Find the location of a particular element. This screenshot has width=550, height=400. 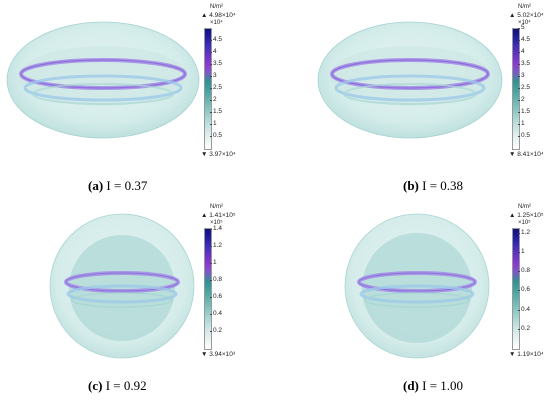

ellipsoid-drop-a is located at coordinates (103, 80).